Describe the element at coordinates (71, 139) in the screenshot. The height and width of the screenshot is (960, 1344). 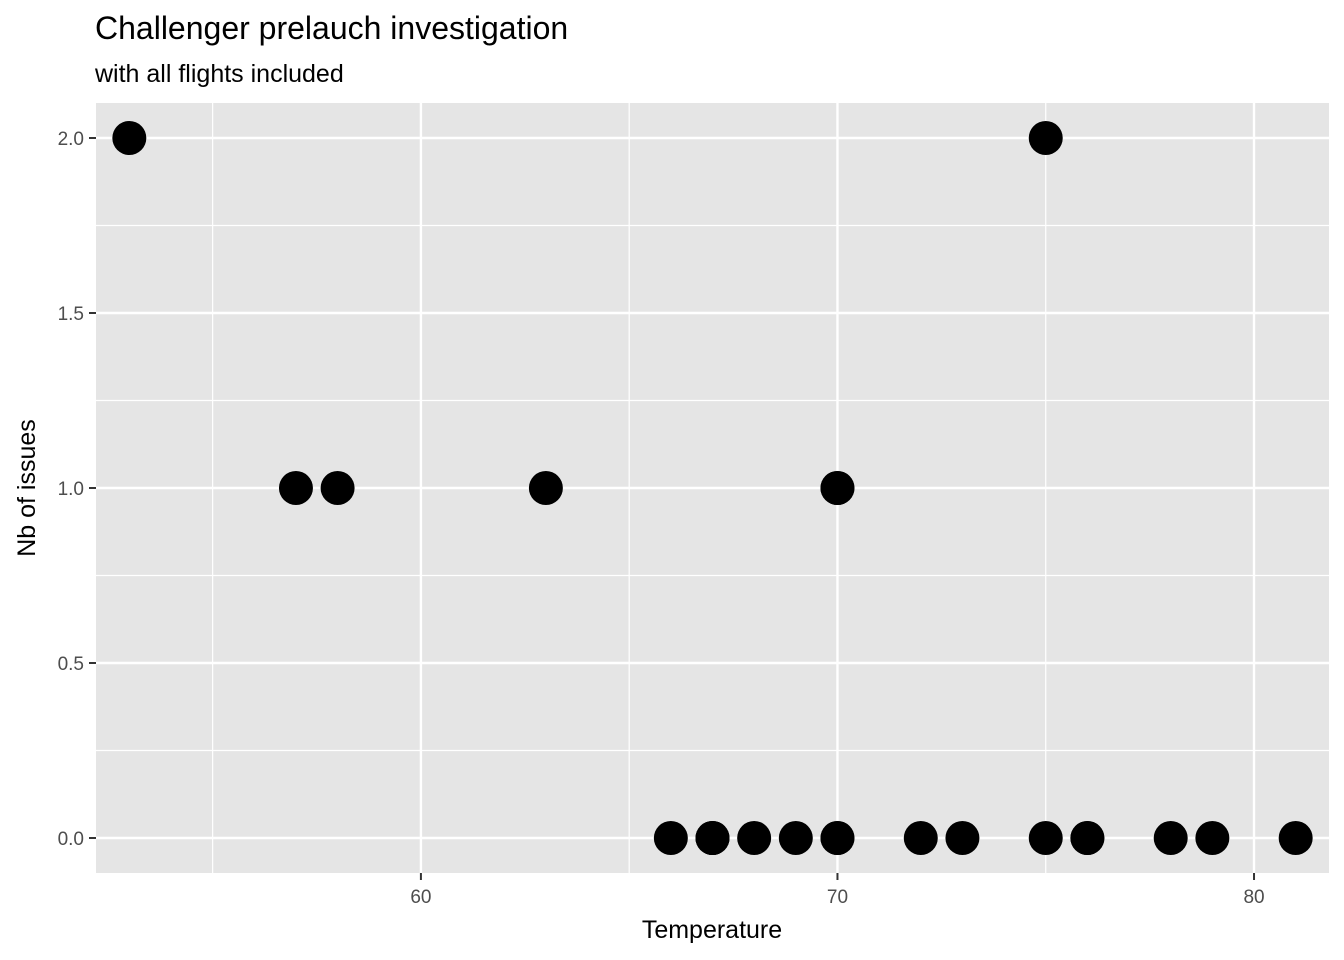
I see `y-tick-label: 2.0` at that location.